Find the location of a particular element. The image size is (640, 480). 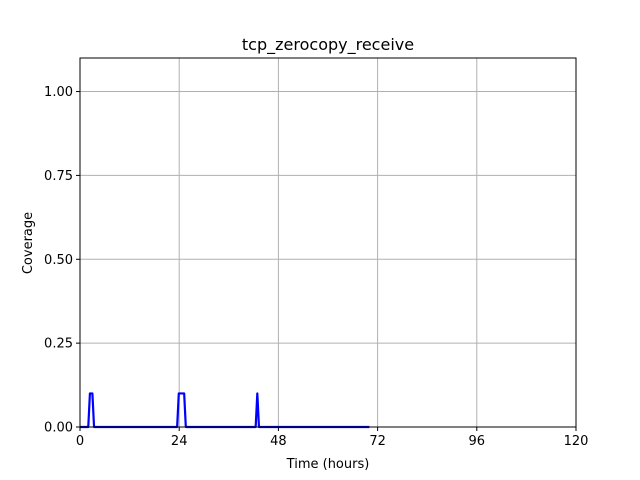

y-tick-label: 0.25 is located at coordinates (58, 344).